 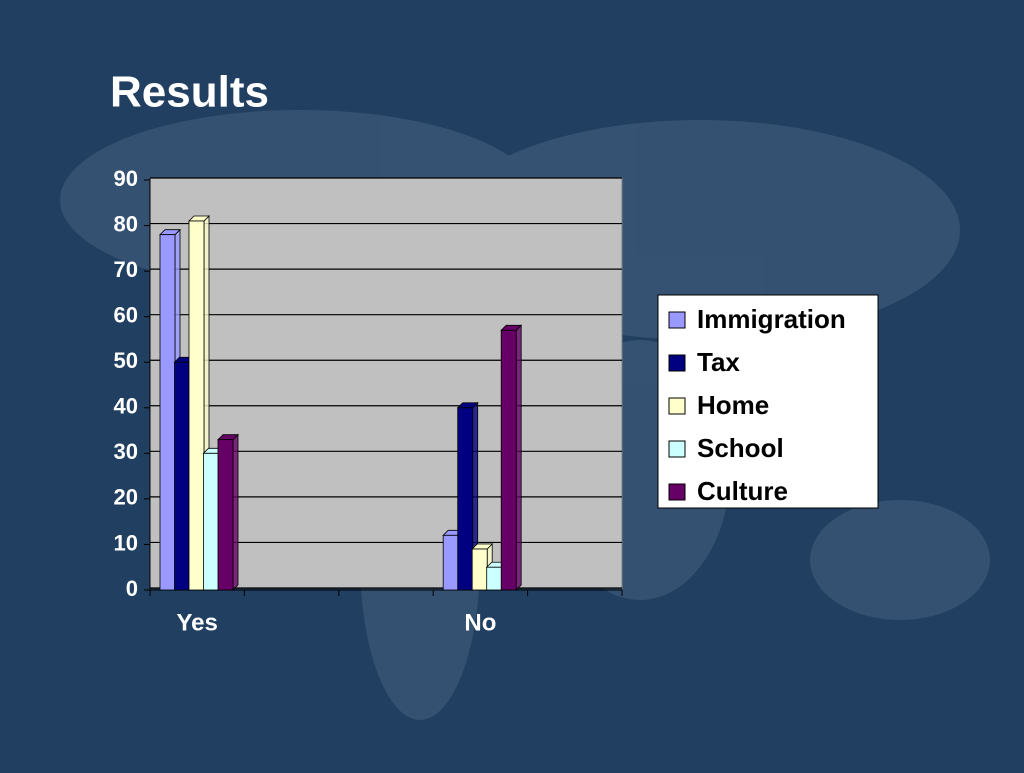 I want to click on y-tick-label: 90, so click(x=126, y=178).